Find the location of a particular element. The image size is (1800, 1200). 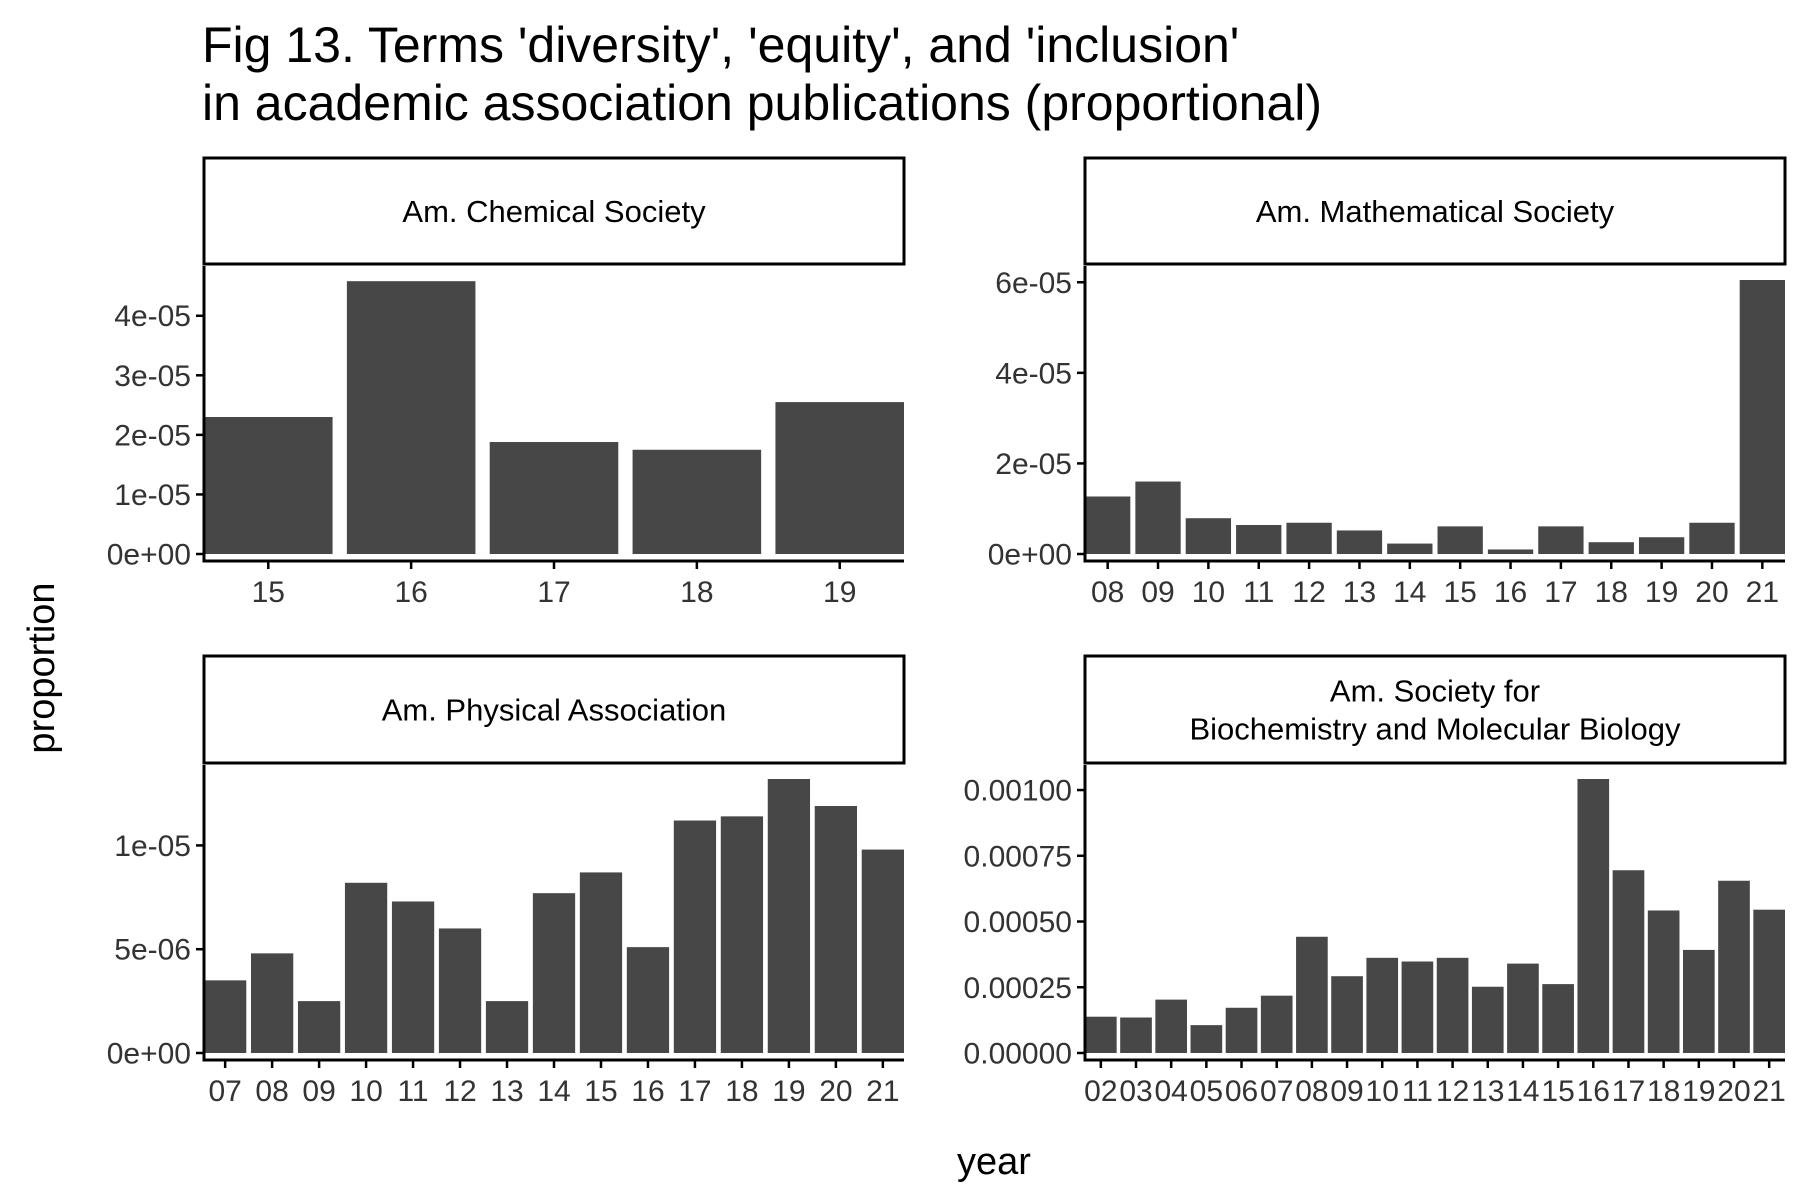

x-tick-label: 07 is located at coordinates (224, 1091).